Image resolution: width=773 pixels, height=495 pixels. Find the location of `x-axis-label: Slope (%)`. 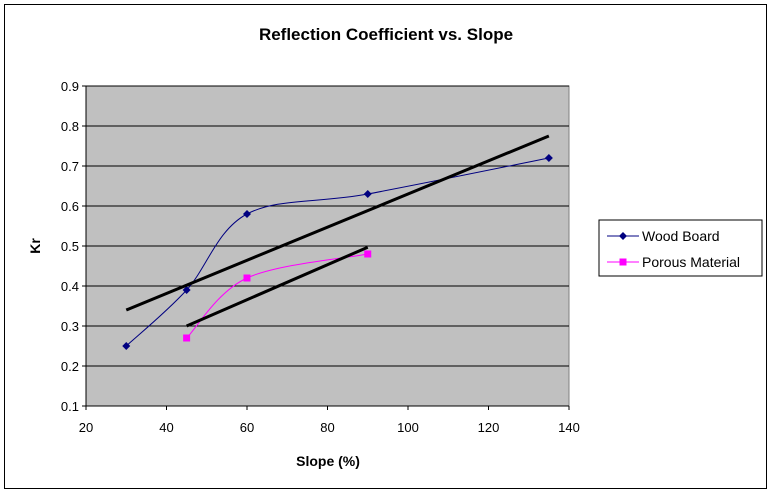

x-axis-label: Slope (%) is located at coordinates (328, 461).